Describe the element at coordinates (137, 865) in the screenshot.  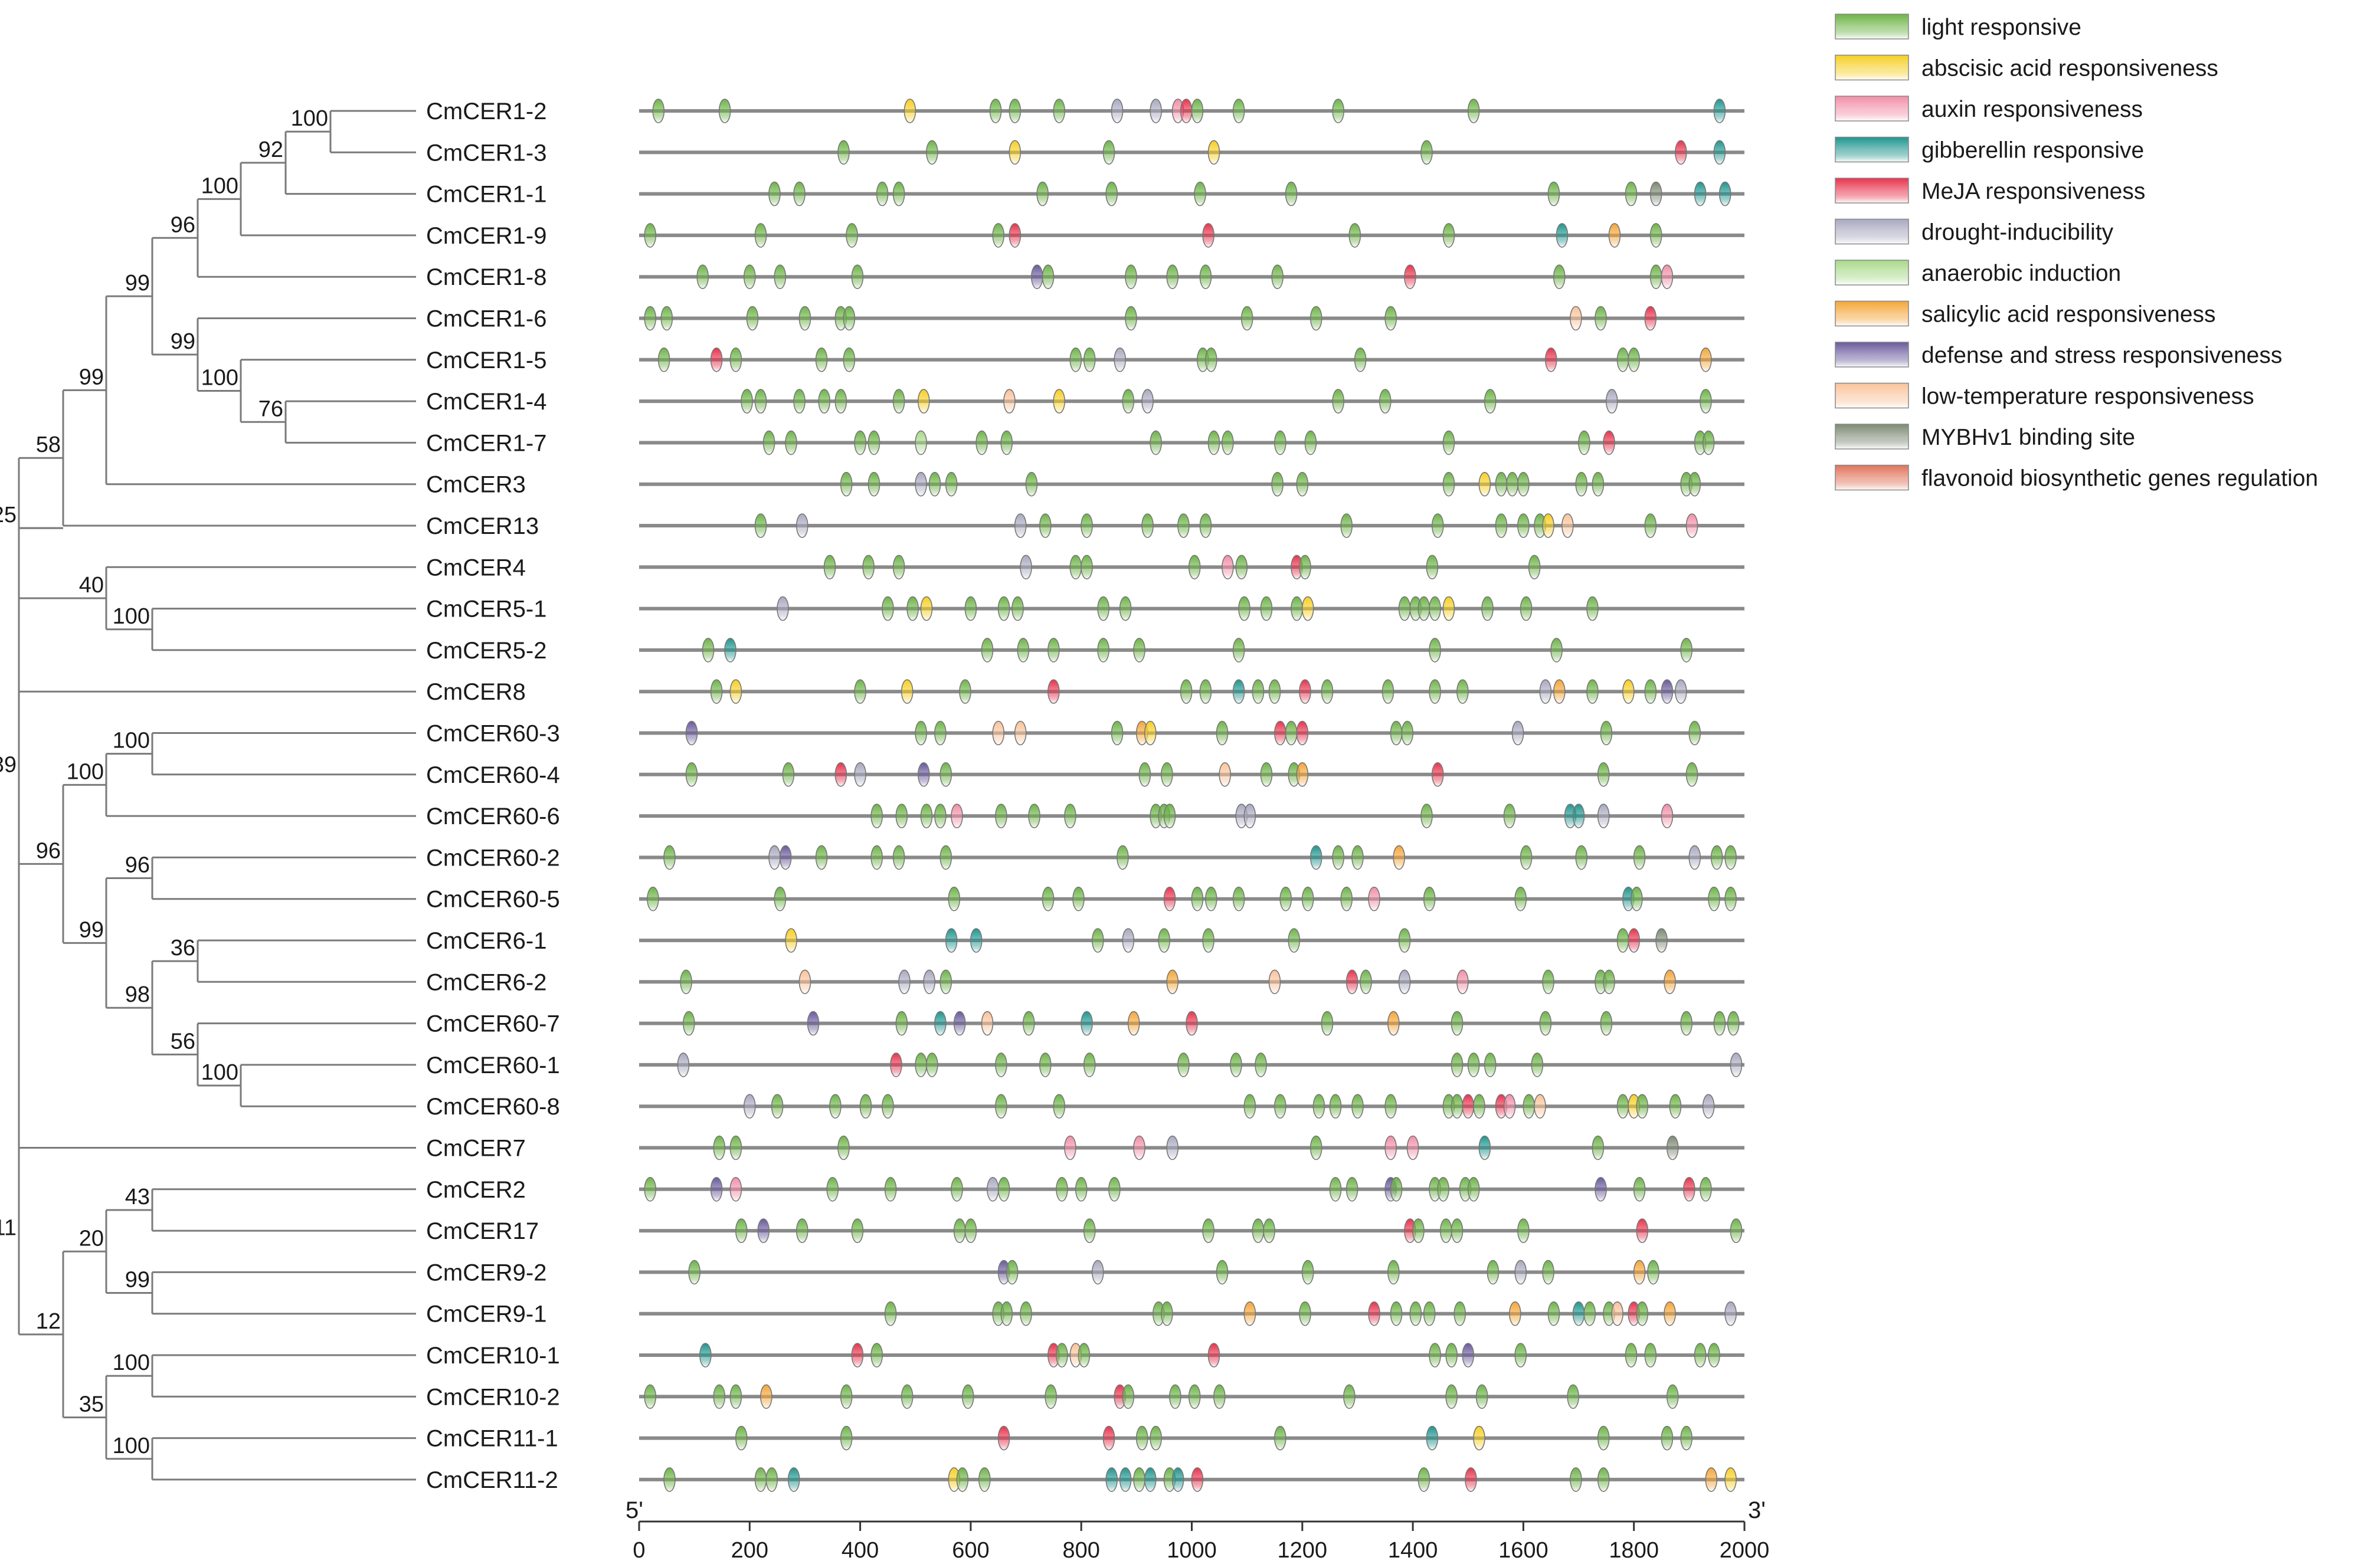
I see `bootstrap-value: 96` at that location.